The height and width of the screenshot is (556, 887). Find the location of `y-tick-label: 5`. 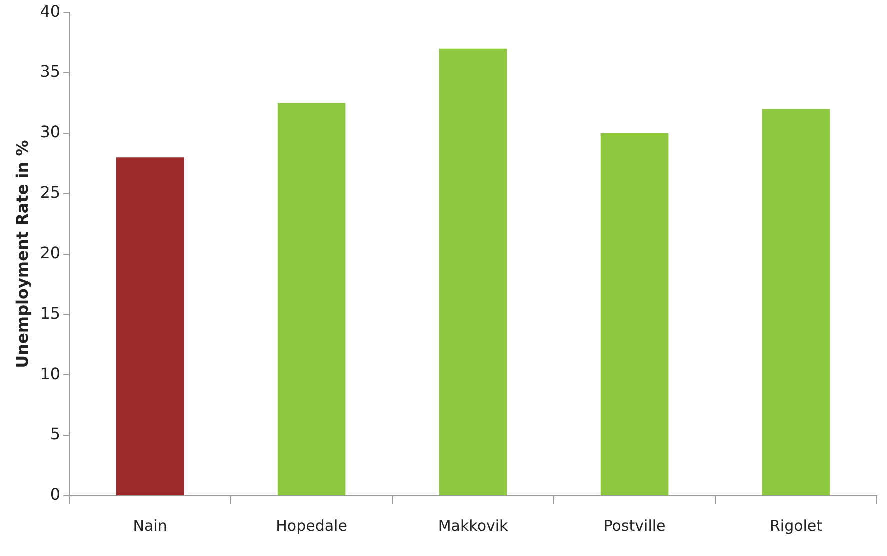

y-tick-label: 5 is located at coordinates (55, 434).